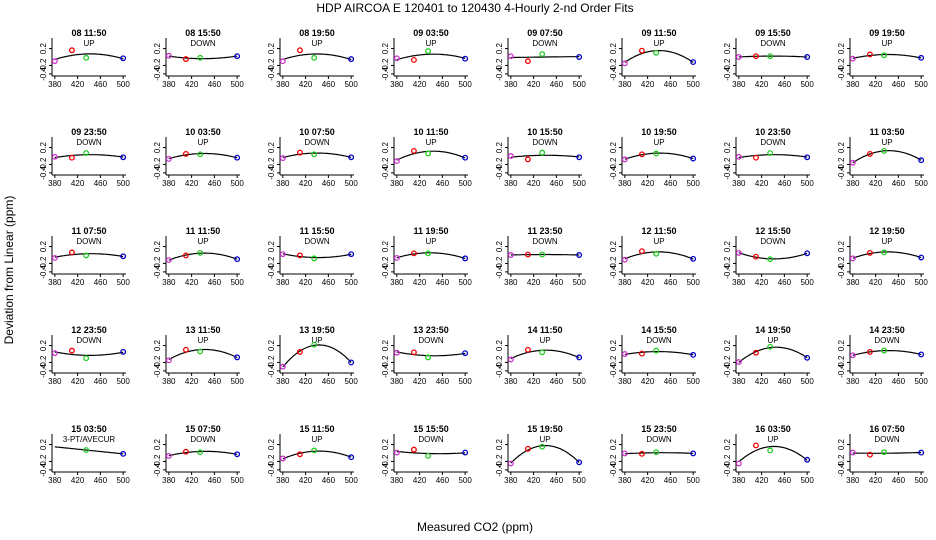 The image size is (936, 540). Describe the element at coordinates (317, 33) in the screenshot. I see `panel-title: 08 19:50` at that location.